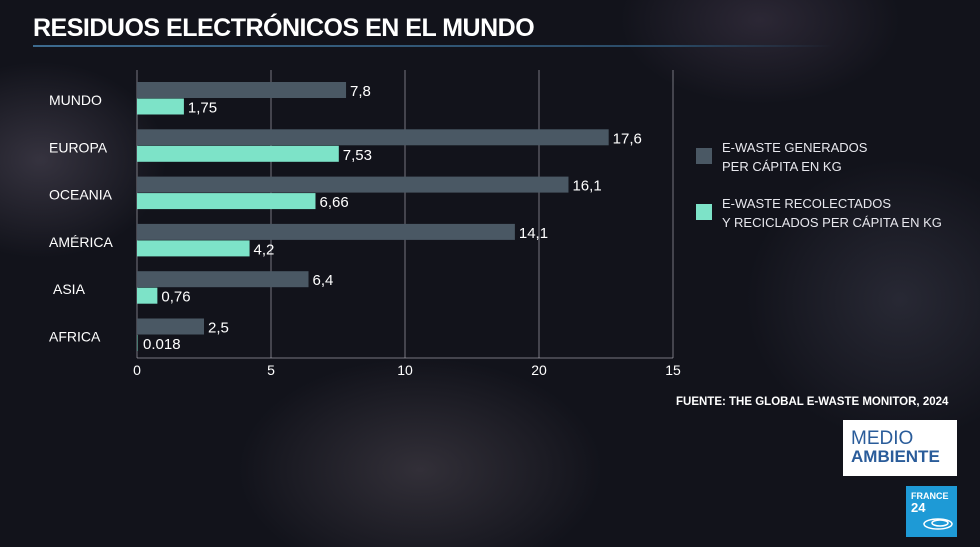  What do you see at coordinates (795, 147) in the screenshot?
I see `legend-label: E-WASTE GENERADOS` at bounding box center [795, 147].